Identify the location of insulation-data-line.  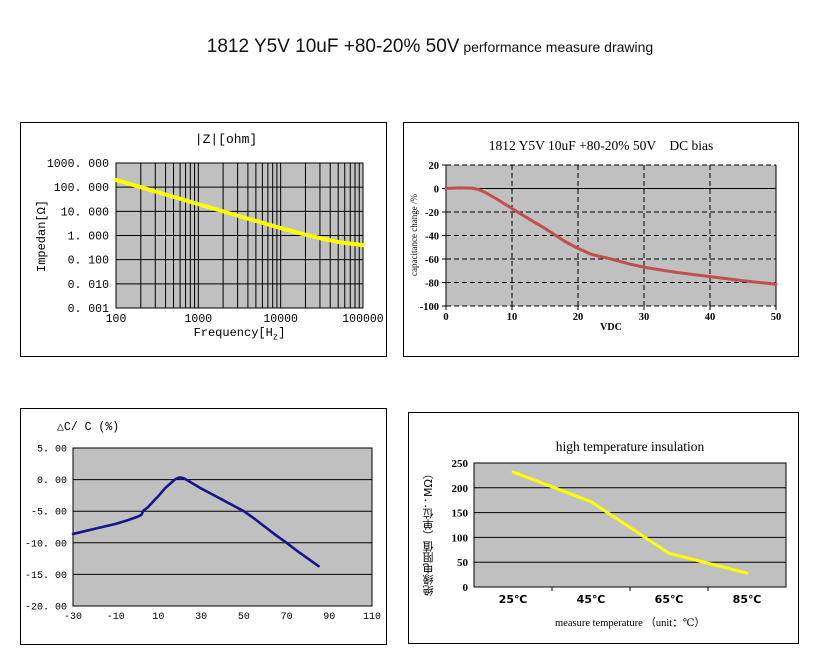
(630, 522).